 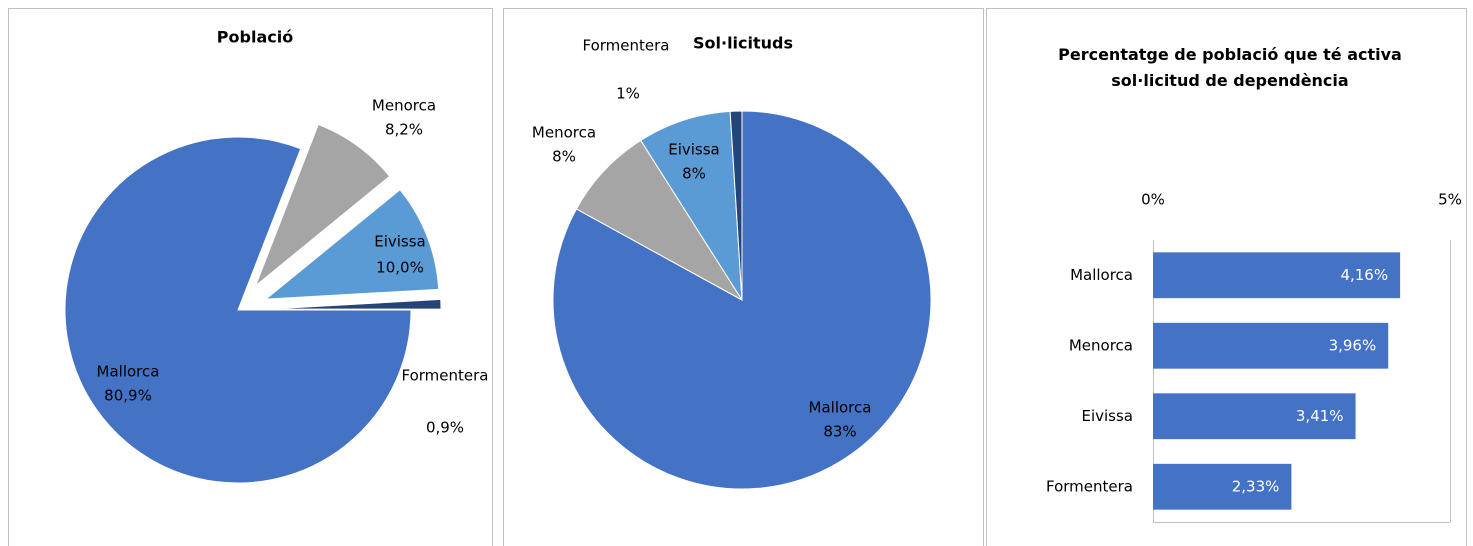 What do you see at coordinates (1256, 486) in the screenshot?
I see `bar-value-label: 2,33%` at bounding box center [1256, 486].